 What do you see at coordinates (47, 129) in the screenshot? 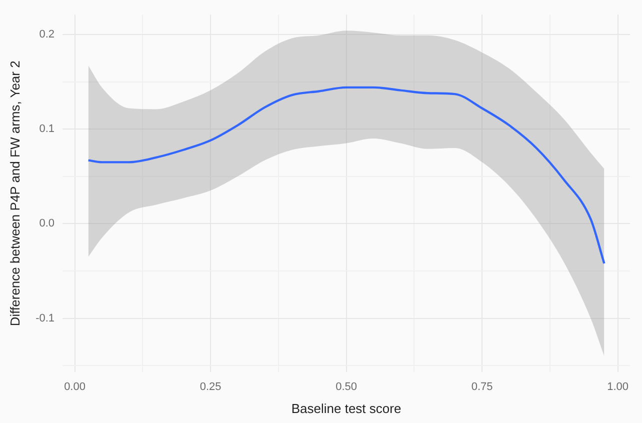
I see `y-tick-label: 0.1` at bounding box center [47, 129].